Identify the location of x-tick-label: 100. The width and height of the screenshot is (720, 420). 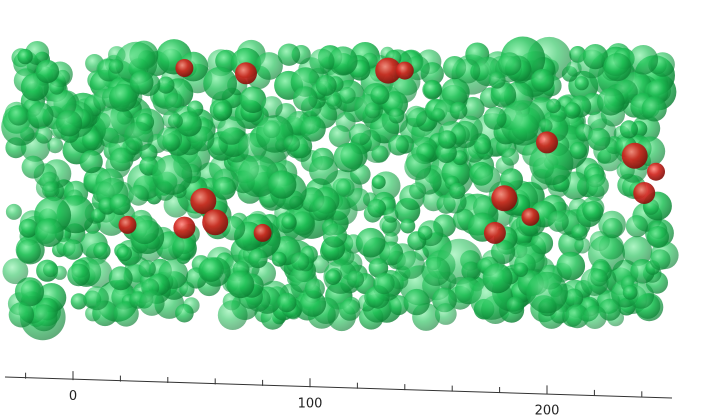
(310, 403).